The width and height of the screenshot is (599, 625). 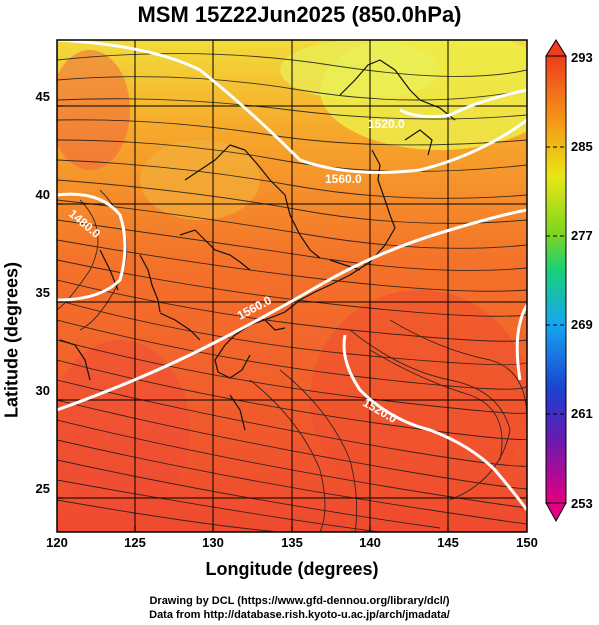 What do you see at coordinates (42, 390) in the screenshot?
I see `lat-tick-label: 30` at bounding box center [42, 390].